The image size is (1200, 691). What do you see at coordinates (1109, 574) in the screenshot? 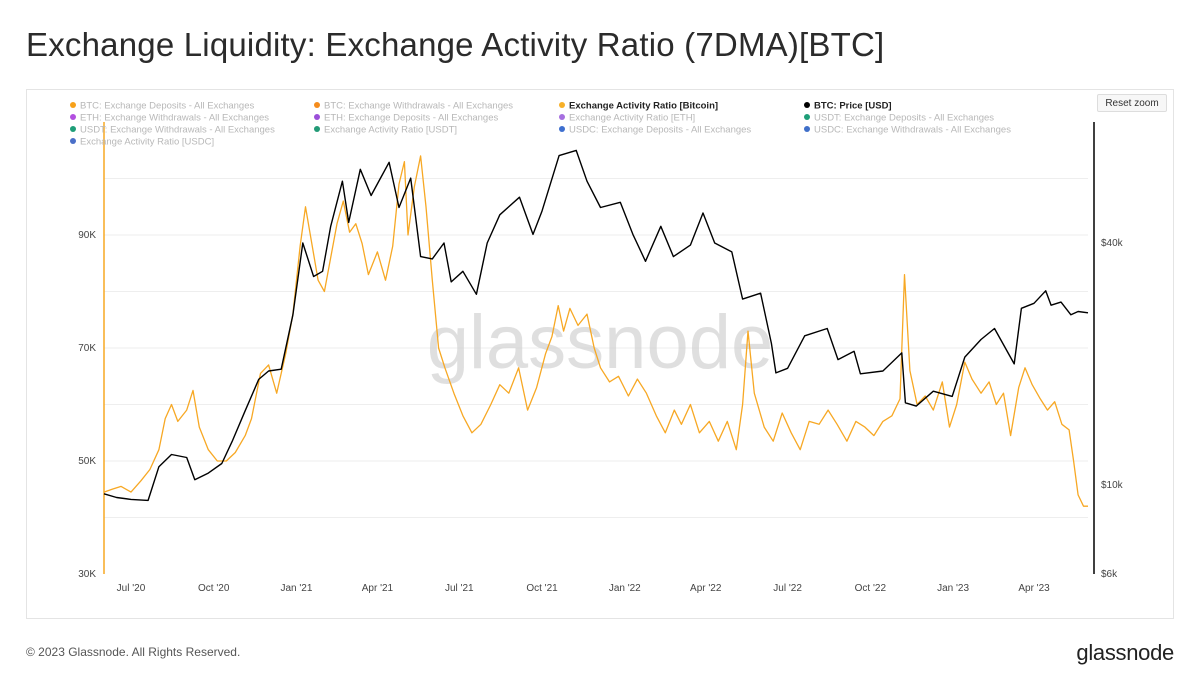
I see `y-right-tick-label: $6k` at bounding box center [1109, 574].